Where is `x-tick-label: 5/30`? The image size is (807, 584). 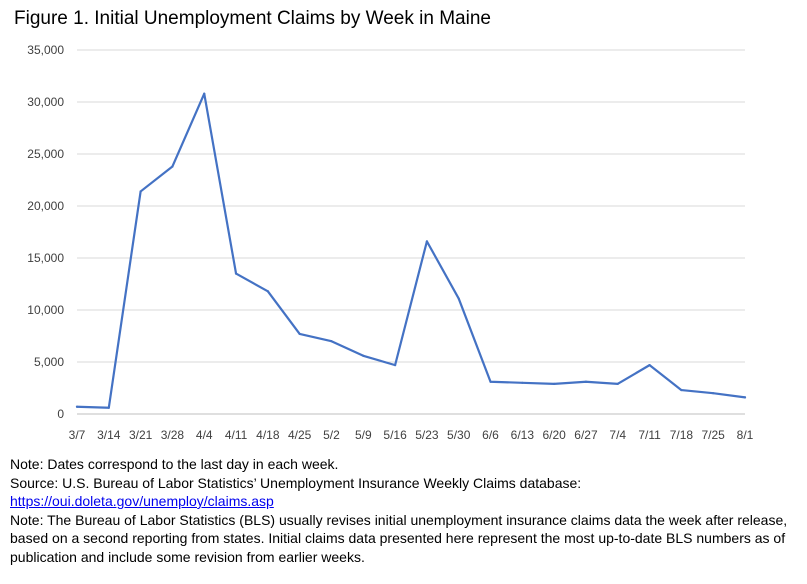
x-tick-label: 5/30 is located at coordinates (459, 435).